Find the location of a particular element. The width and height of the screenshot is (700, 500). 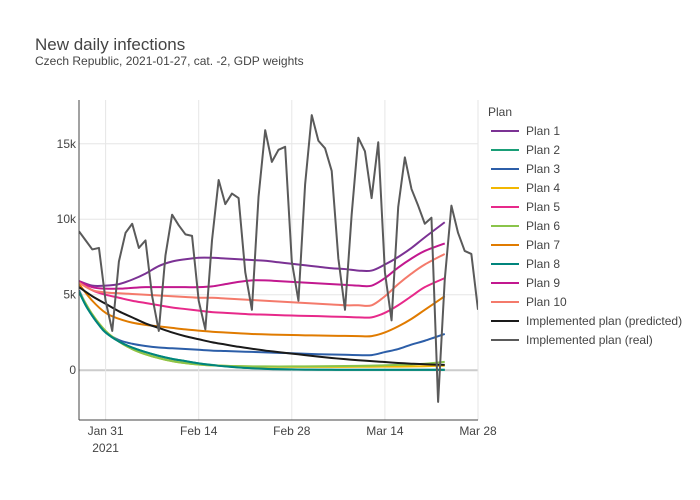

legend-label: Plan 6 is located at coordinates (543, 226).